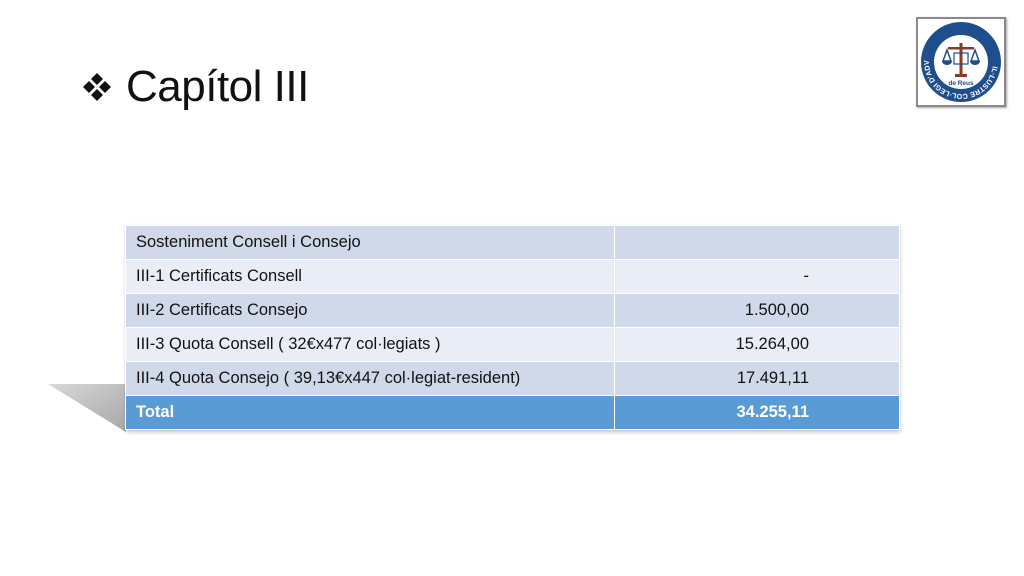  What do you see at coordinates (757, 344) in the screenshot?
I see `table-cell-value: 15.264,00` at bounding box center [757, 344].